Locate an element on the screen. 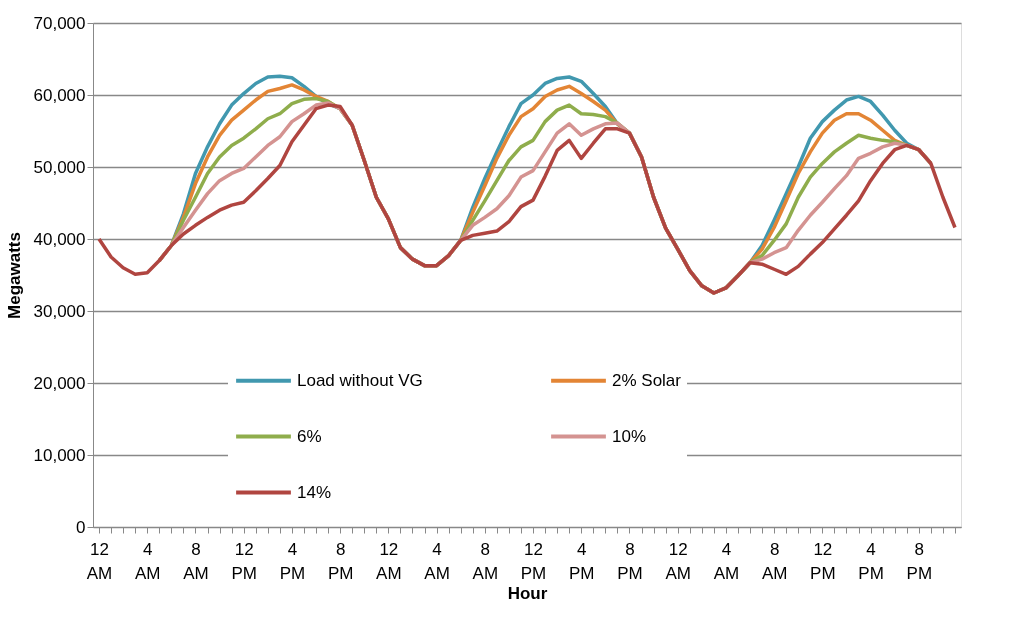  y-tick-label: 40,000 is located at coordinates (59, 239).